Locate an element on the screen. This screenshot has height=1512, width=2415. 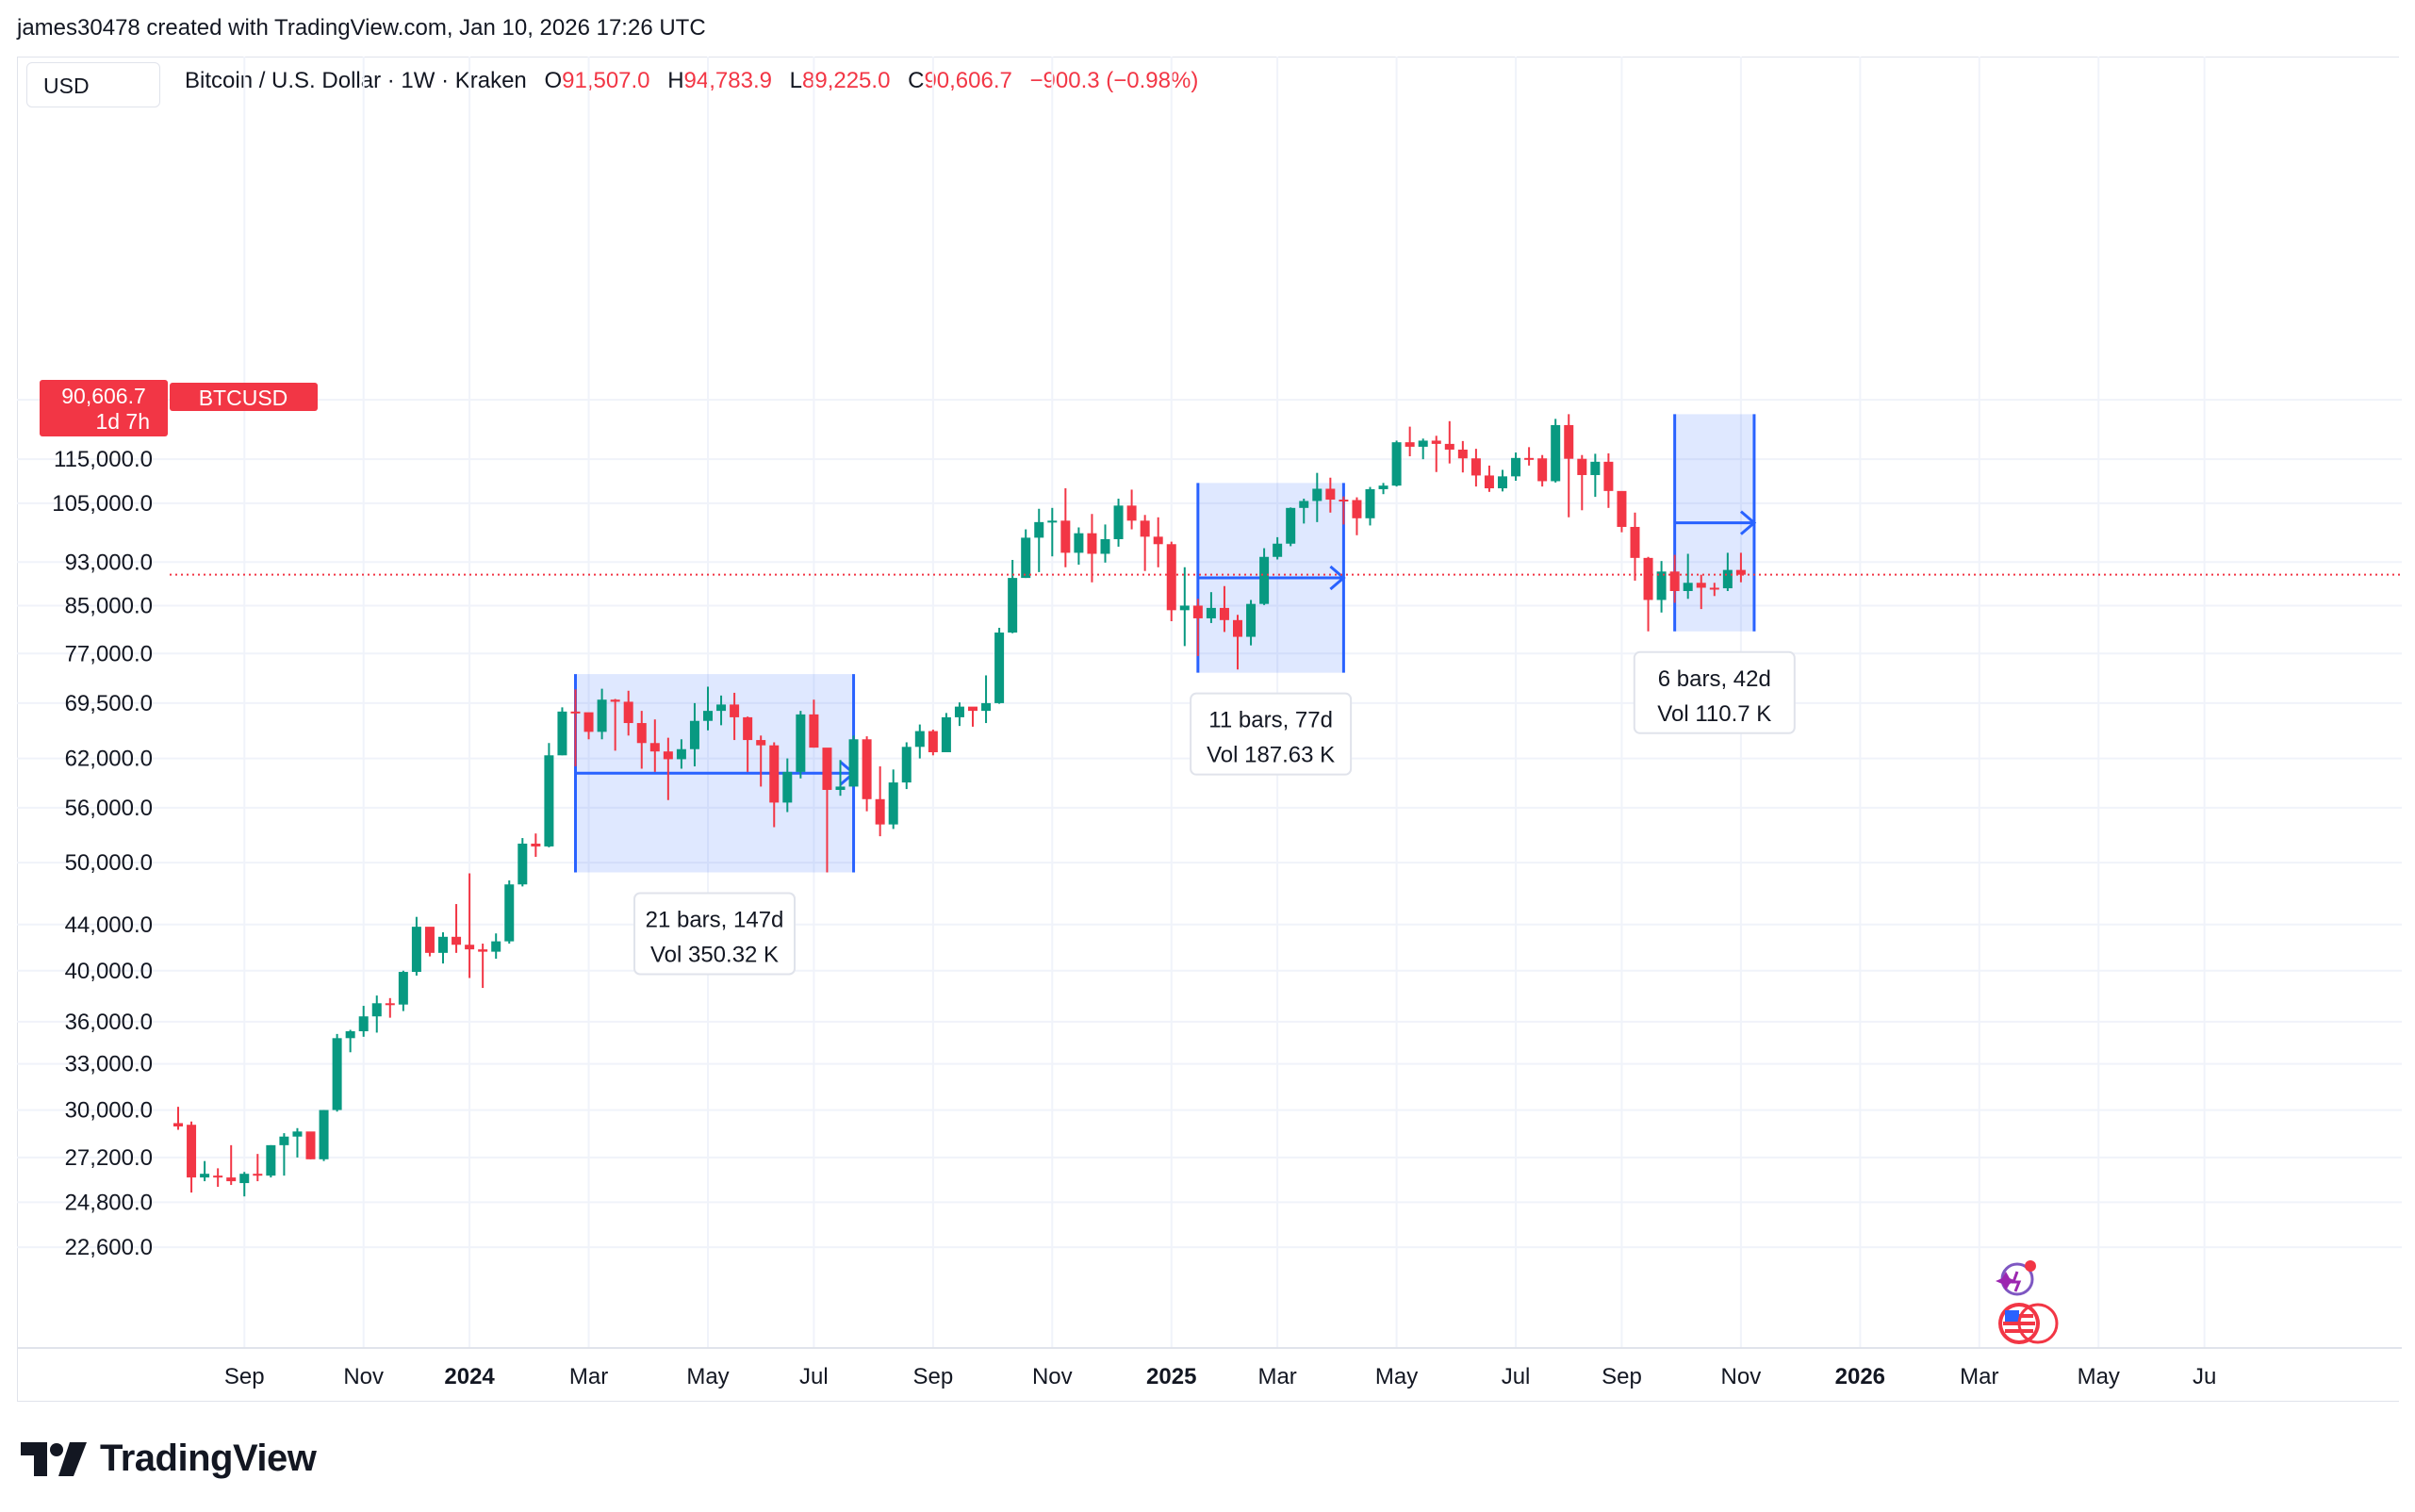
range-stat-volume: Vol 187.63 K is located at coordinates (1271, 756).